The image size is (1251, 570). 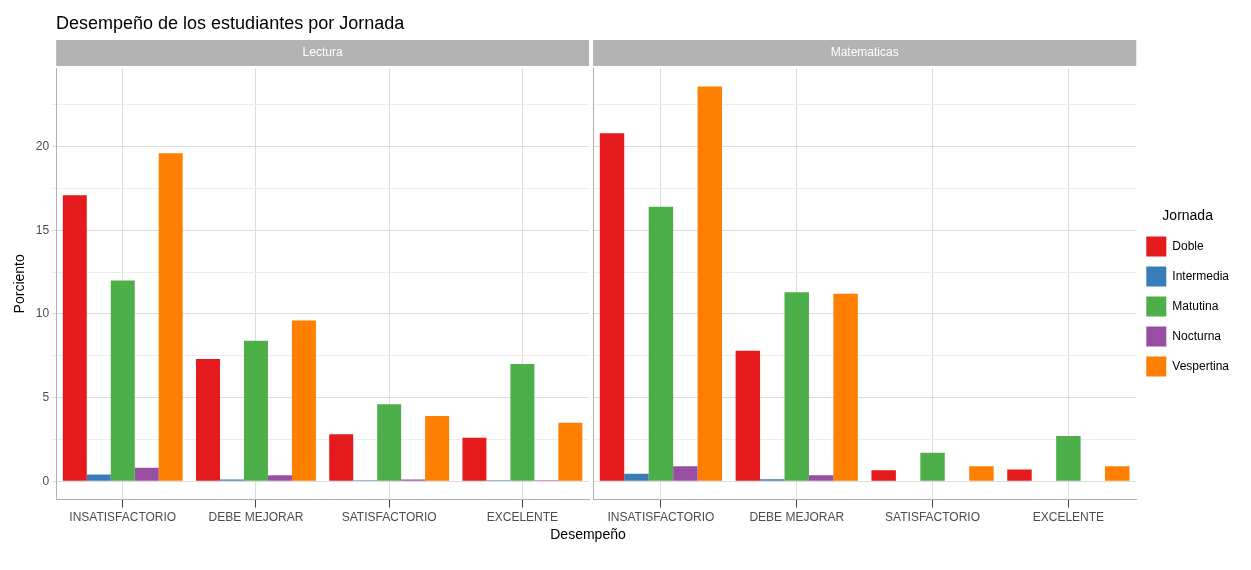 What do you see at coordinates (46, 480) in the screenshot?
I see `y-tick-label: 0` at bounding box center [46, 480].